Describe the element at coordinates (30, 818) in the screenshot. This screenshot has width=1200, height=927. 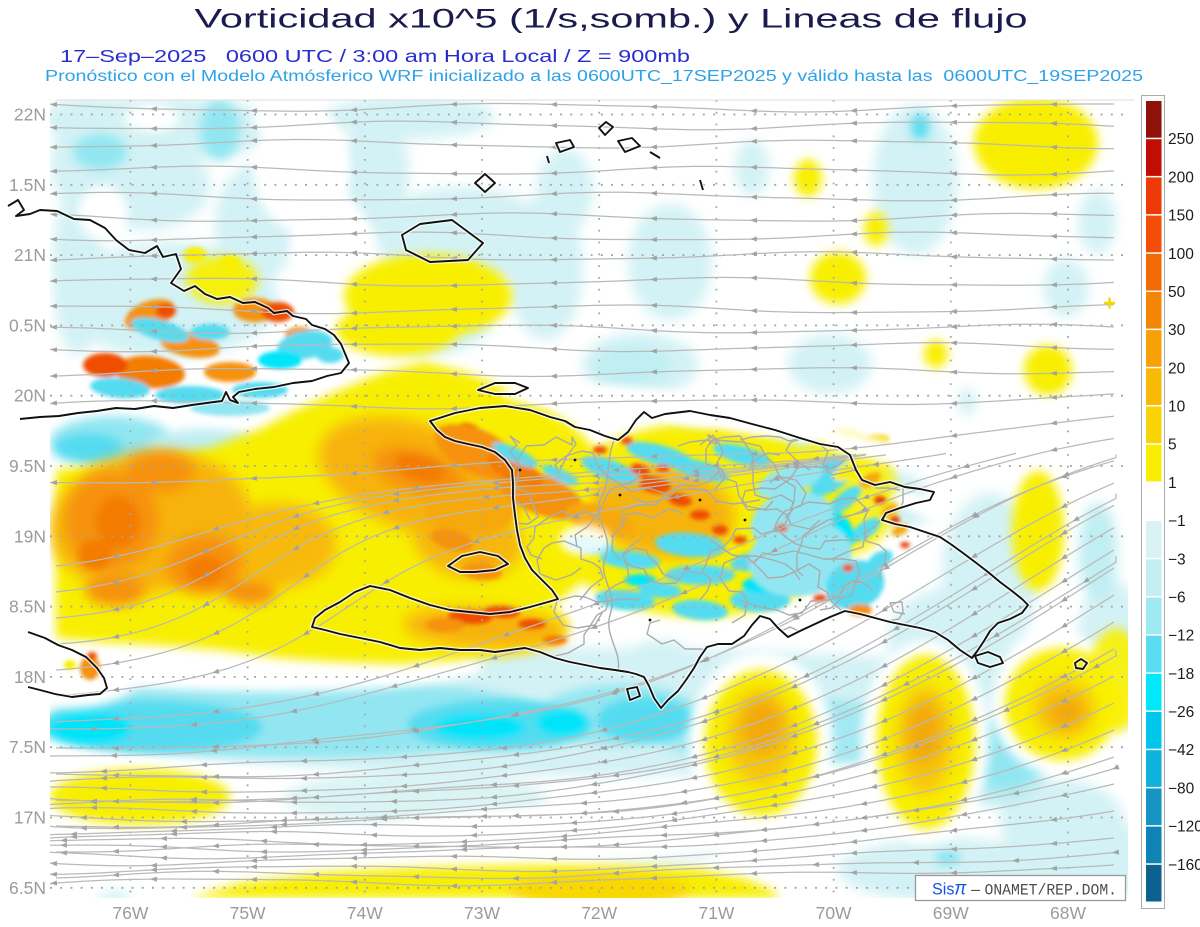
I see `svg-text: 17N` at that location.